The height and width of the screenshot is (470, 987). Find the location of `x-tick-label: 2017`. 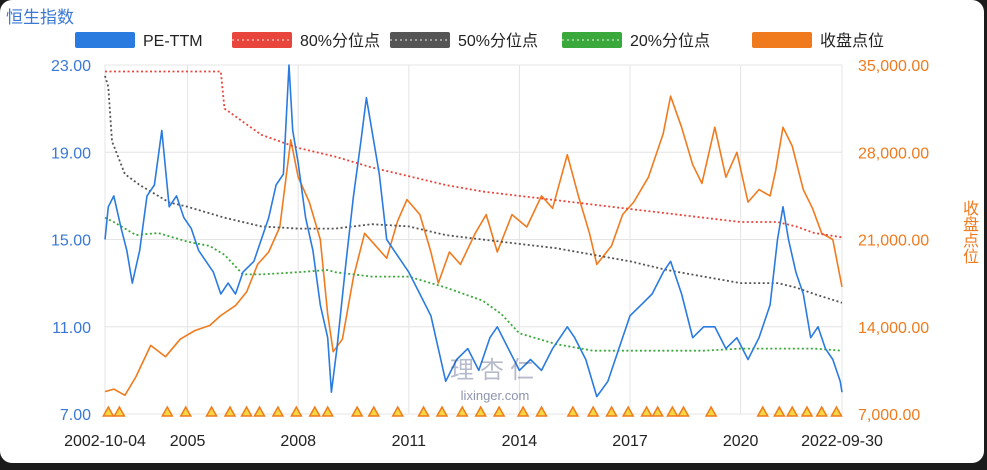

x-tick-label: 2017 is located at coordinates (630, 441).